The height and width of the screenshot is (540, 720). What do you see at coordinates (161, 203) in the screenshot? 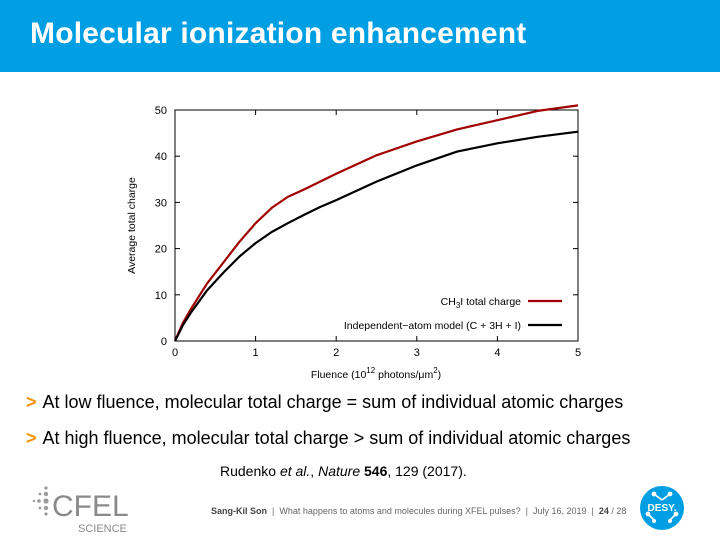
I see `y-tick-label: 30` at bounding box center [161, 203].